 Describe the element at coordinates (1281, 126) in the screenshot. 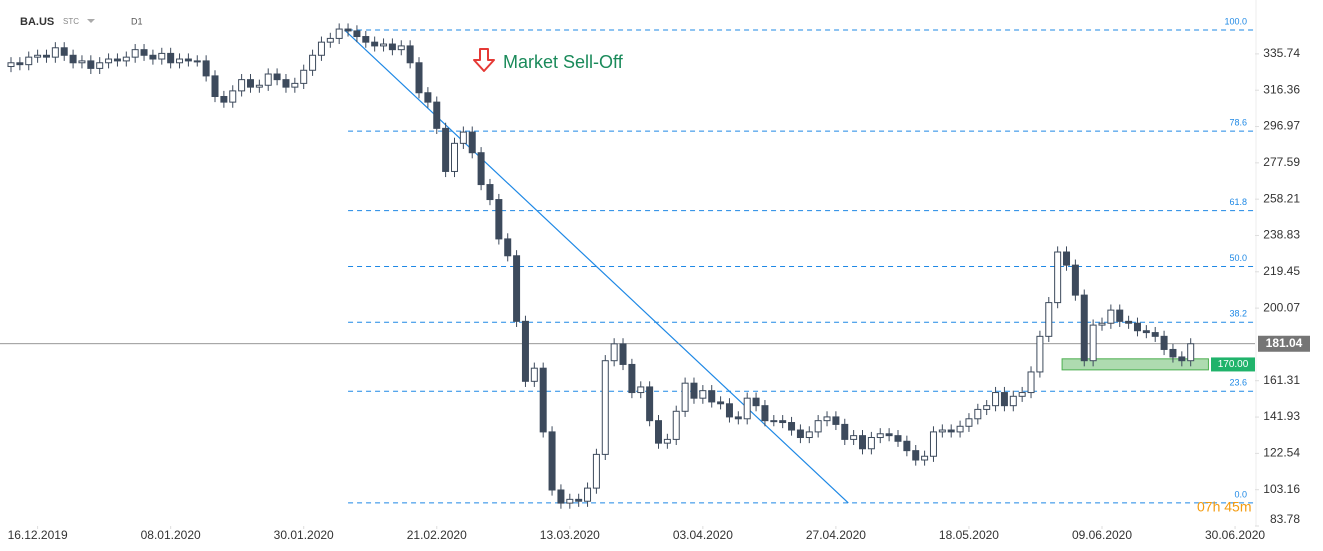

I see `y-tick-label: 296.97` at that location.